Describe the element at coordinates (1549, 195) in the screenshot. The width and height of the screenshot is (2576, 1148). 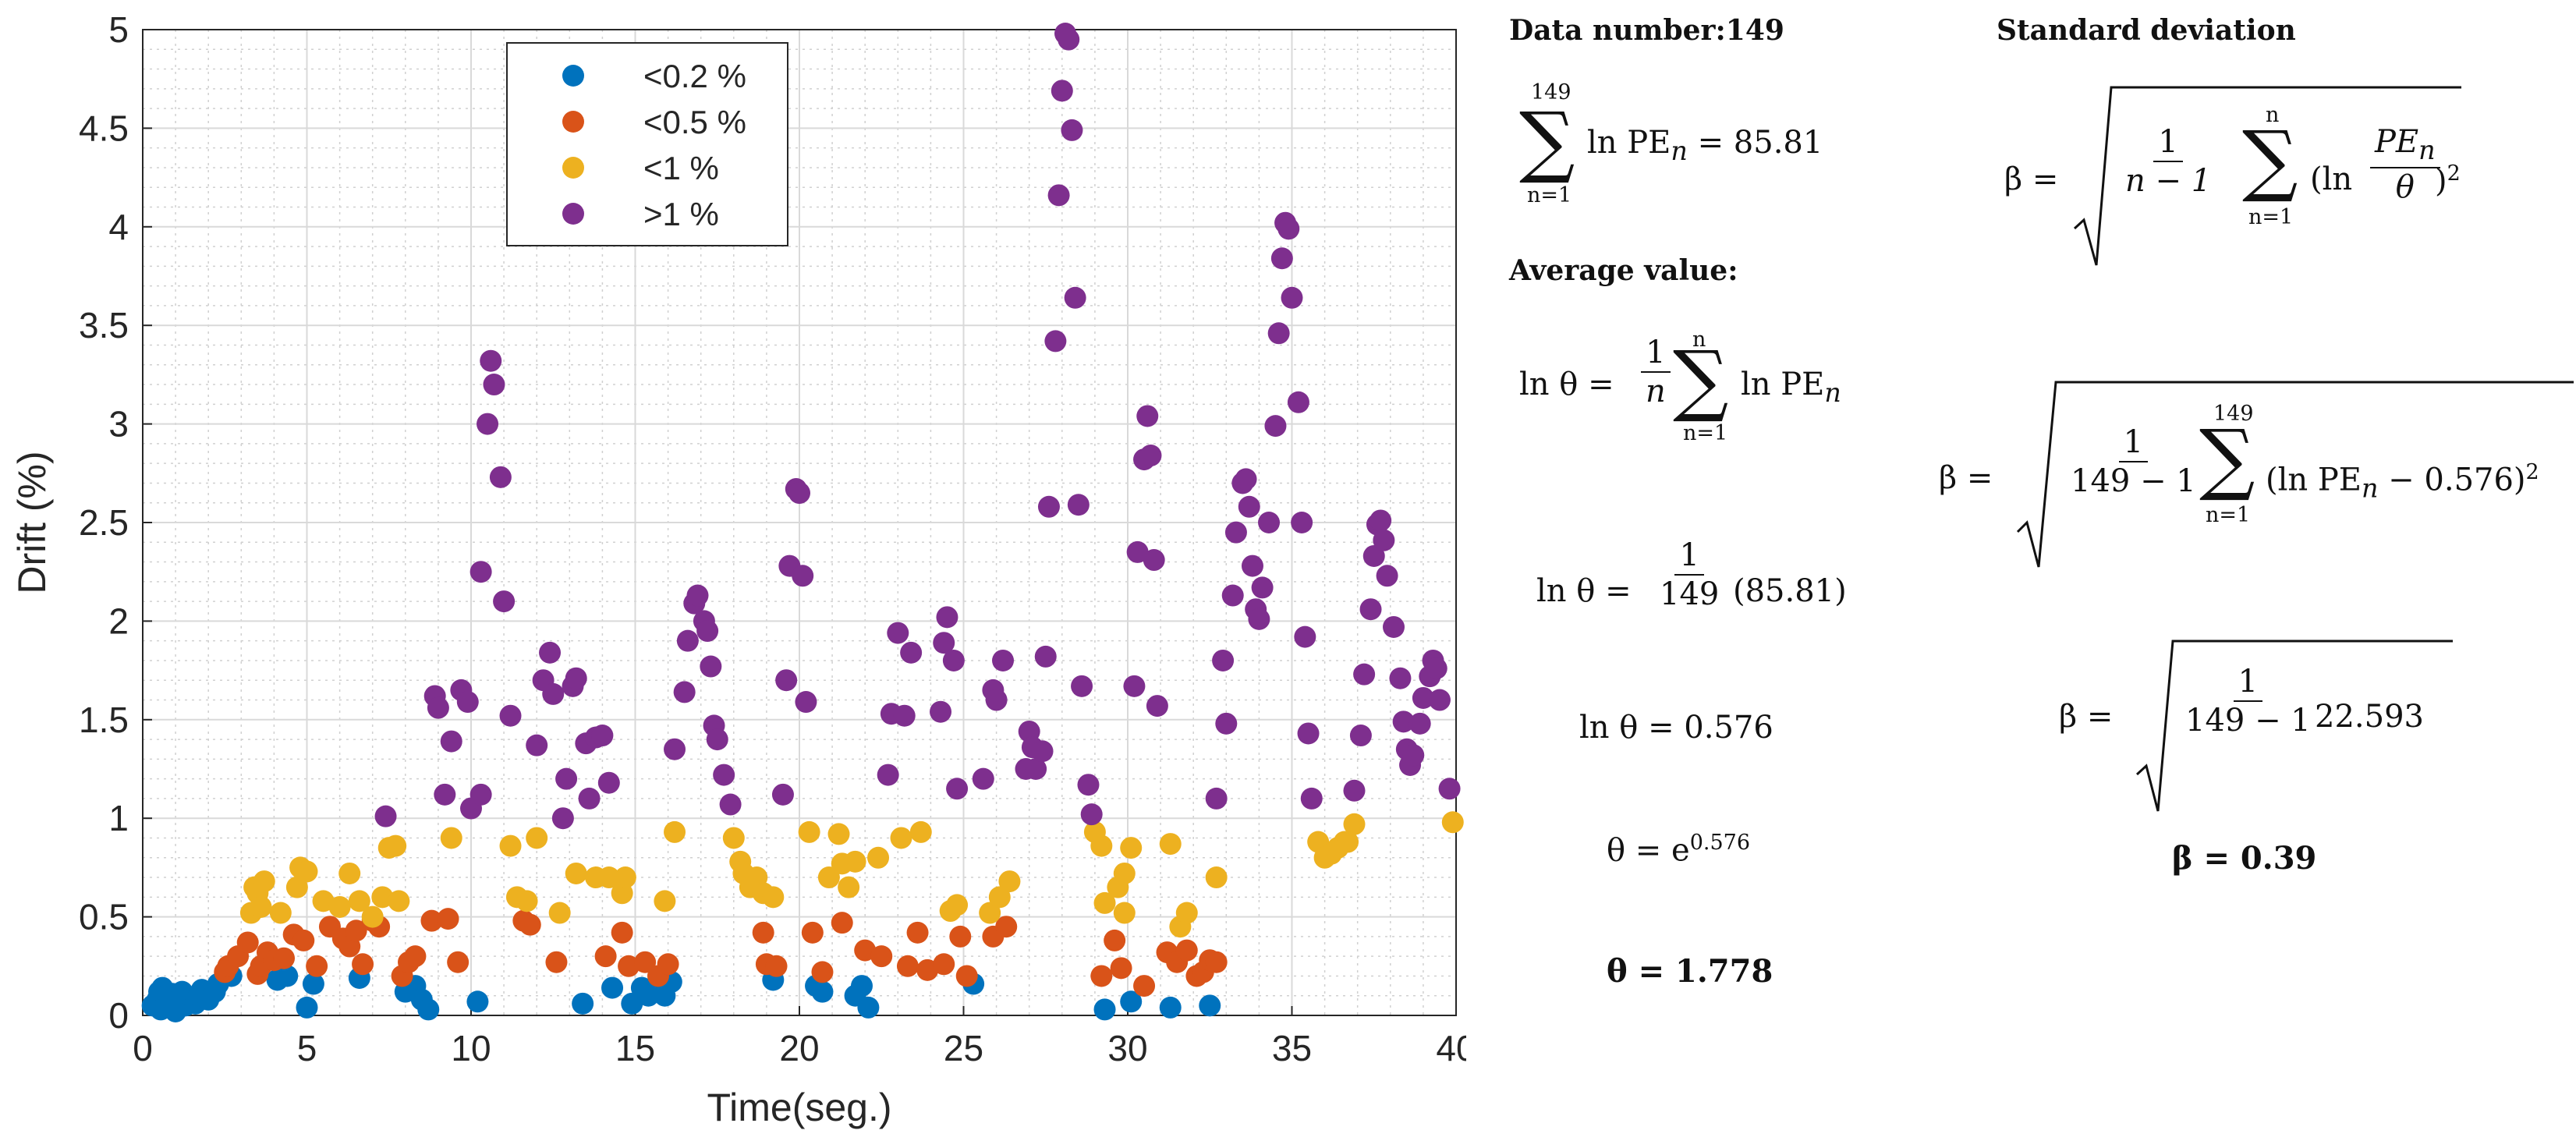
I see `sum-lower-limit: n=1` at that location.